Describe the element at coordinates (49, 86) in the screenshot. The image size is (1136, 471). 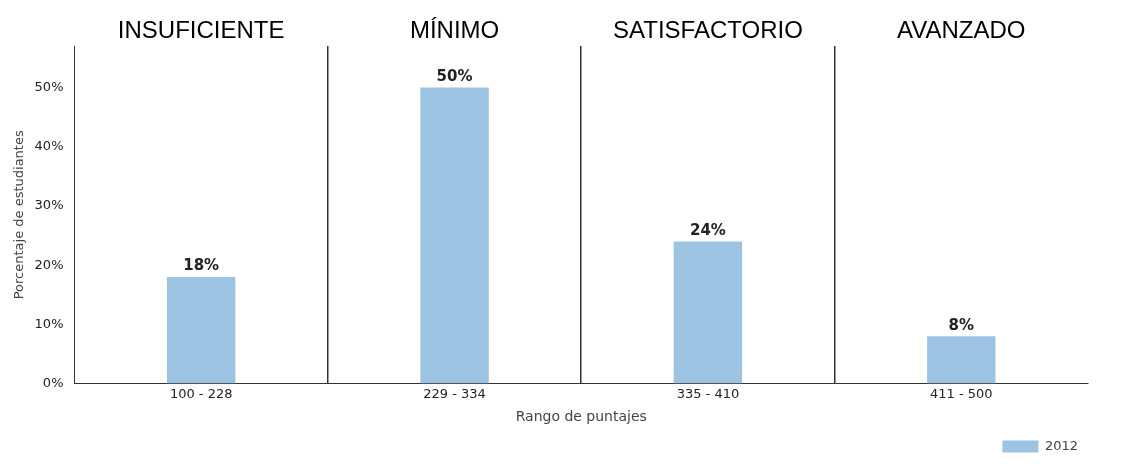
I see `y-tick-label: 50%` at that location.